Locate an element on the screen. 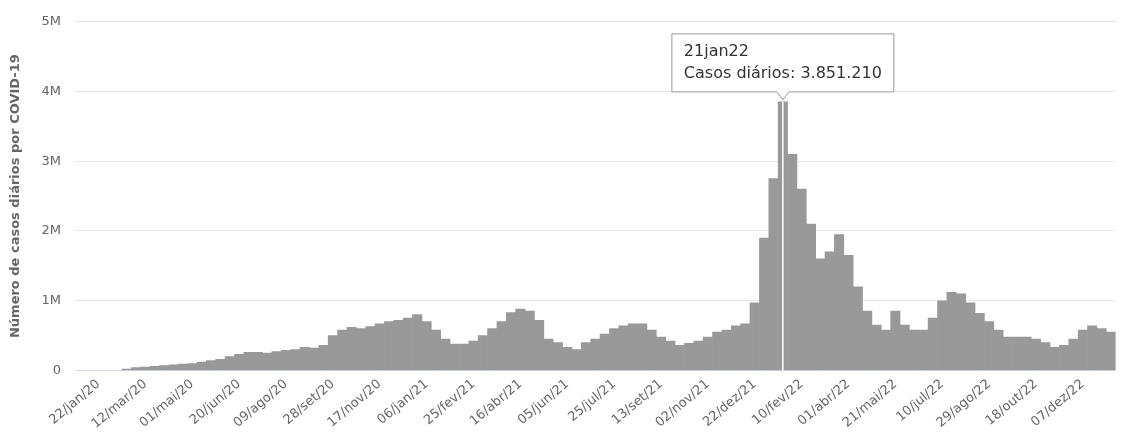  y-tick-label: 4M is located at coordinates (51, 90).